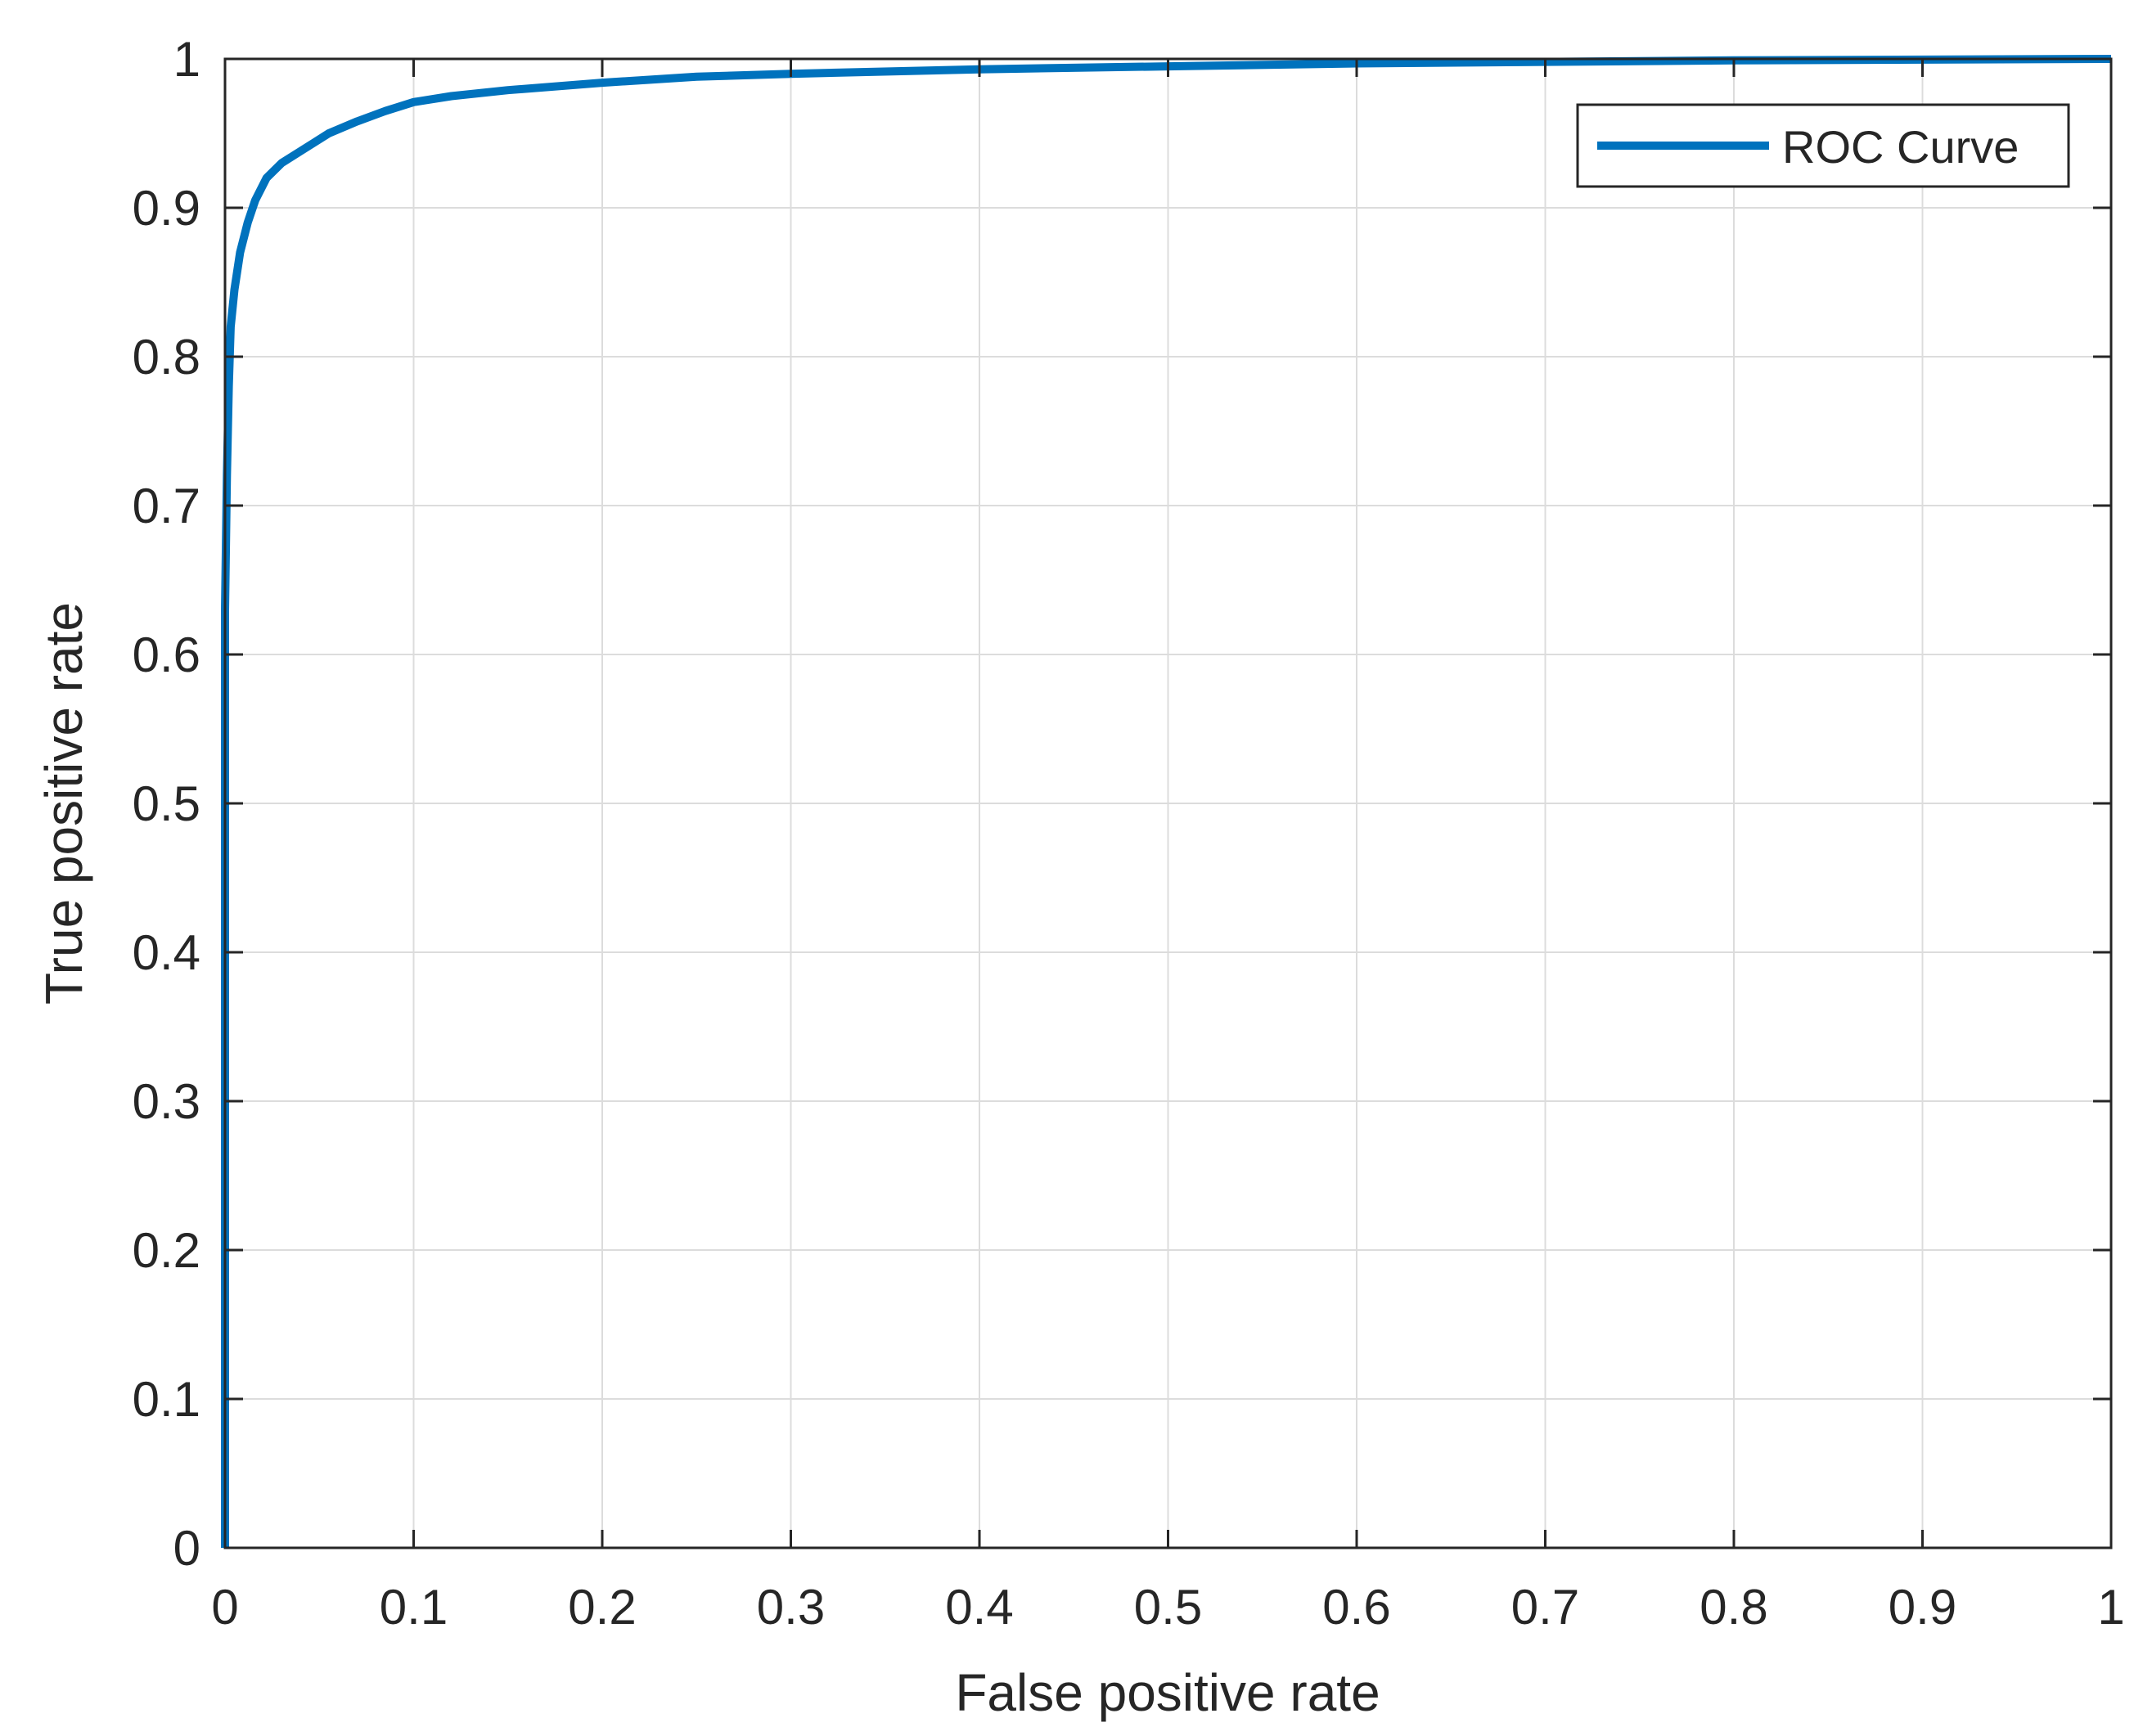 The image size is (2152, 1736). Describe the element at coordinates (167, 1101) in the screenshot. I see `y-tick-label: 0.3` at that location.